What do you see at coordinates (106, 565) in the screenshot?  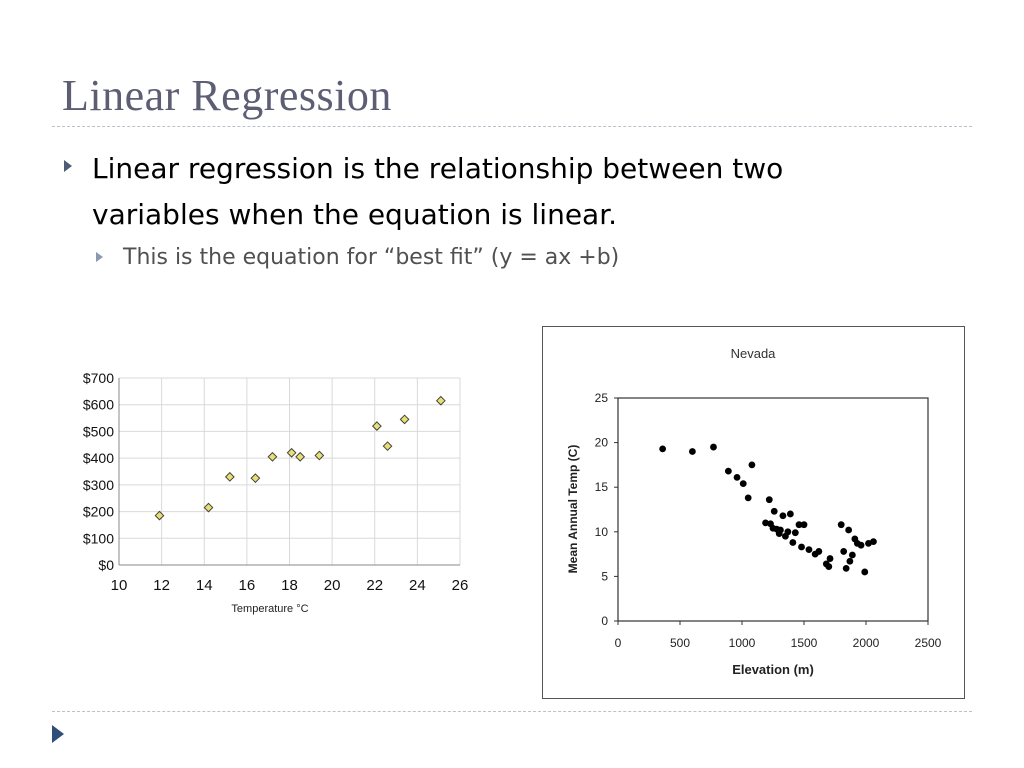 I see `y-tick-label: $0` at bounding box center [106, 565].